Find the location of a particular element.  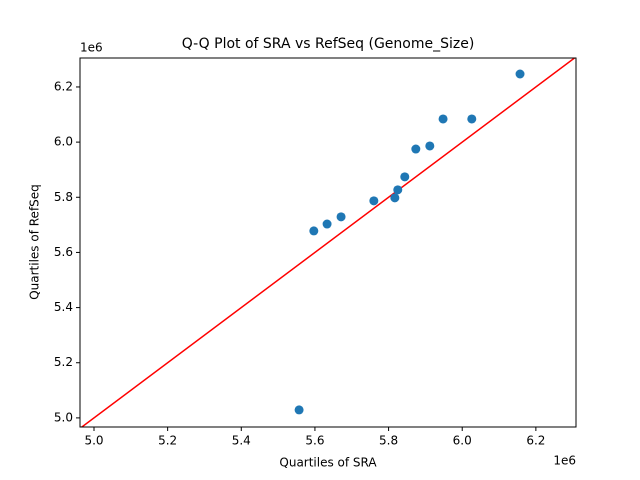

x-offset-label: 1e6 is located at coordinates (564, 461).